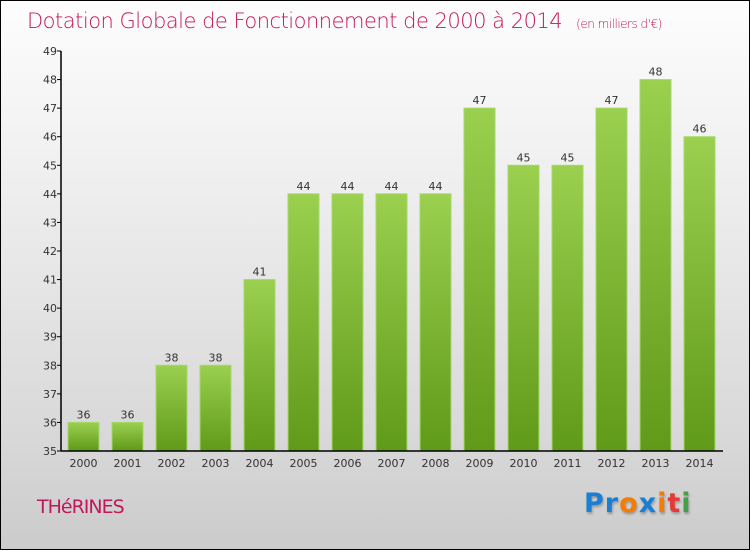 The height and width of the screenshot is (551, 750). What do you see at coordinates (50, 394) in the screenshot?
I see `y-tick-label: 37` at bounding box center [50, 394].